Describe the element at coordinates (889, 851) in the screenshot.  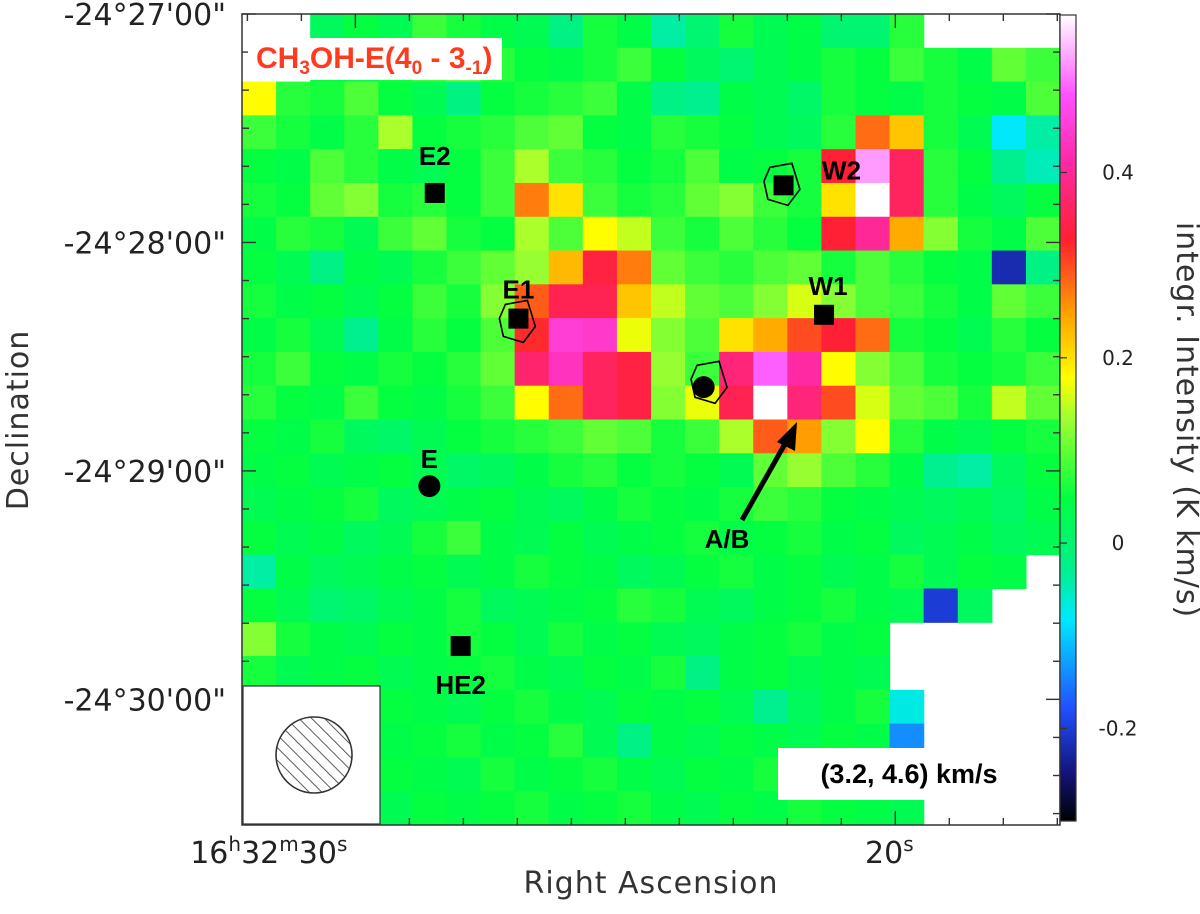
I see `ra-tick-label: 20s` at that location.